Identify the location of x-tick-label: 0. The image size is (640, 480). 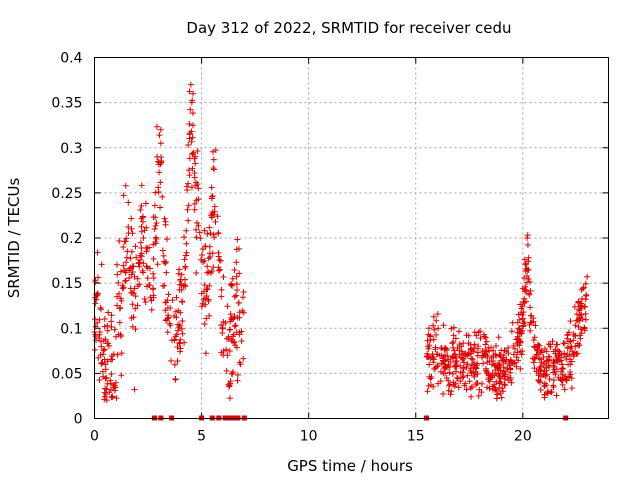
(94, 437).